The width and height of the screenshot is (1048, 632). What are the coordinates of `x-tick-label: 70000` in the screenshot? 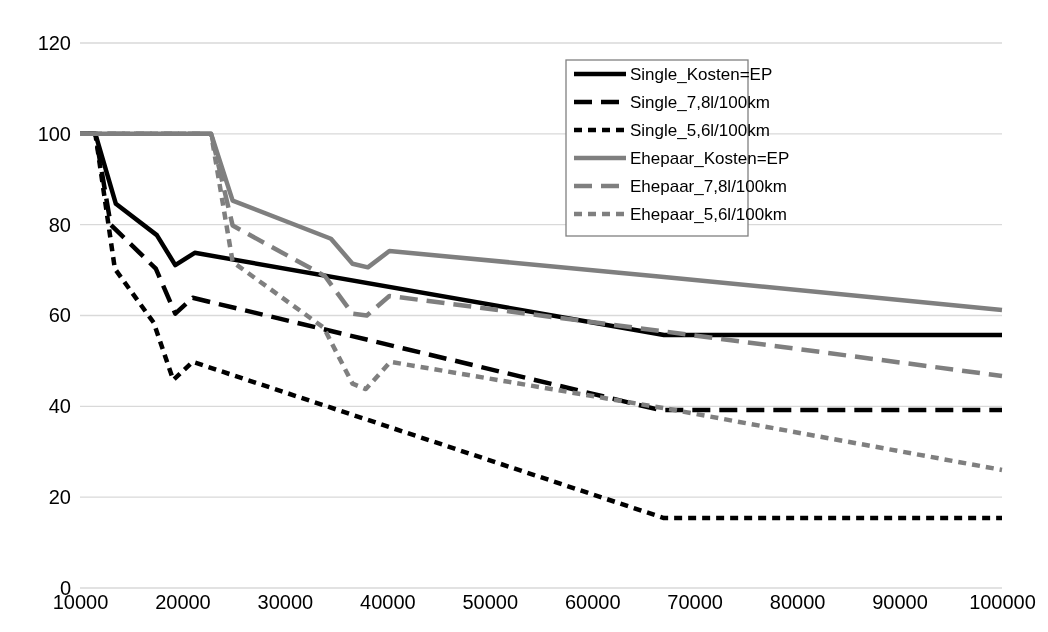 It's located at (695, 602).